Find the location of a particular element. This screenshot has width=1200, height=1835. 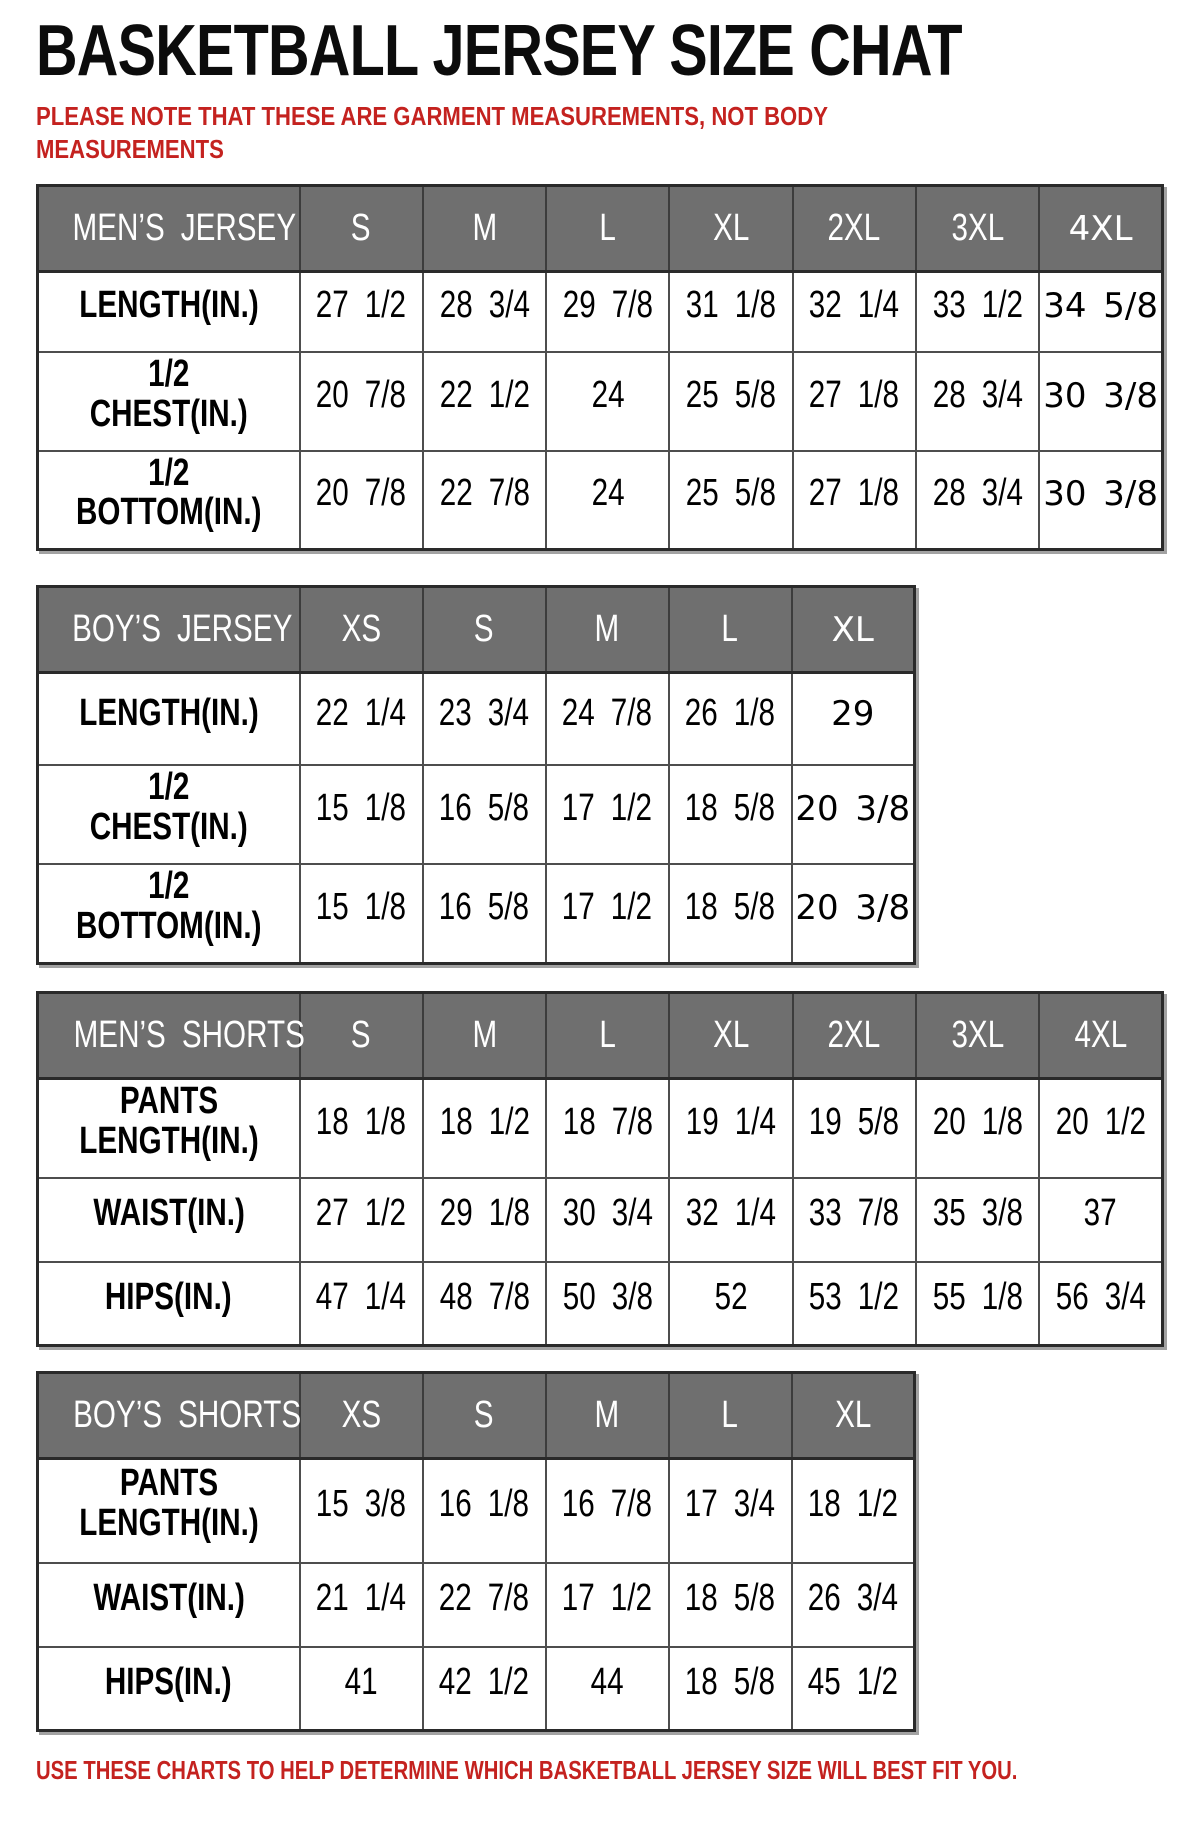

size-header-cell: 2XL is located at coordinates (854, 1035).